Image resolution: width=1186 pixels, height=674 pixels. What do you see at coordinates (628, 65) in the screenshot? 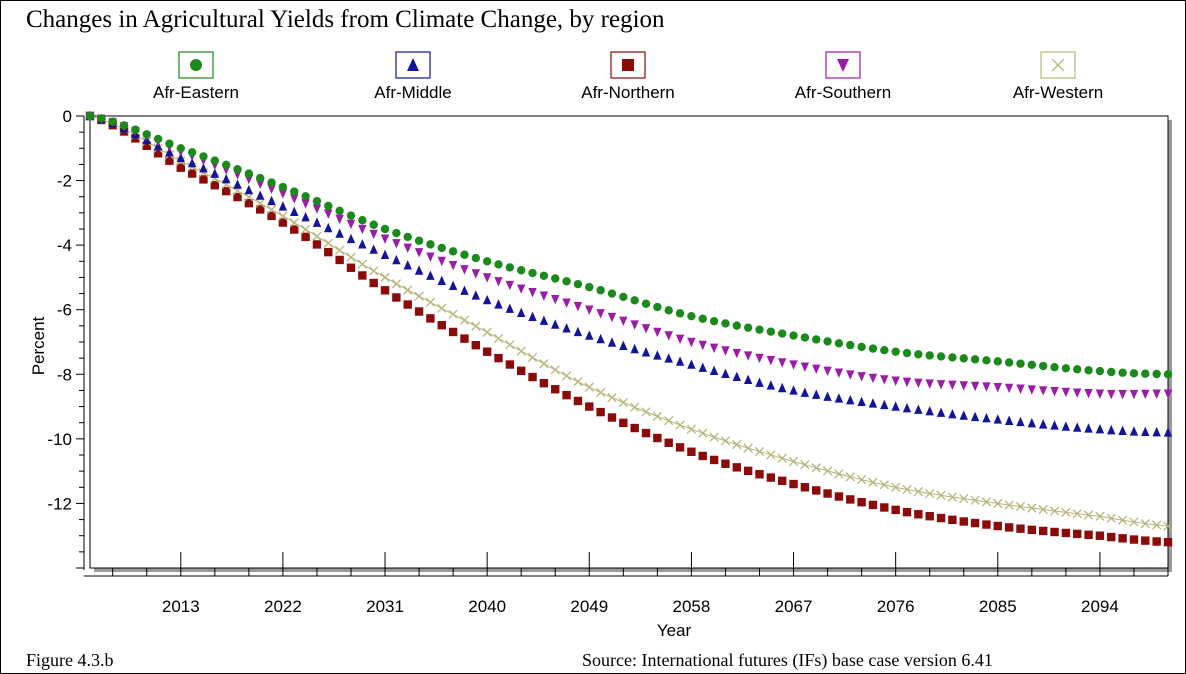
I see `legend-swatch-box` at bounding box center [628, 65].